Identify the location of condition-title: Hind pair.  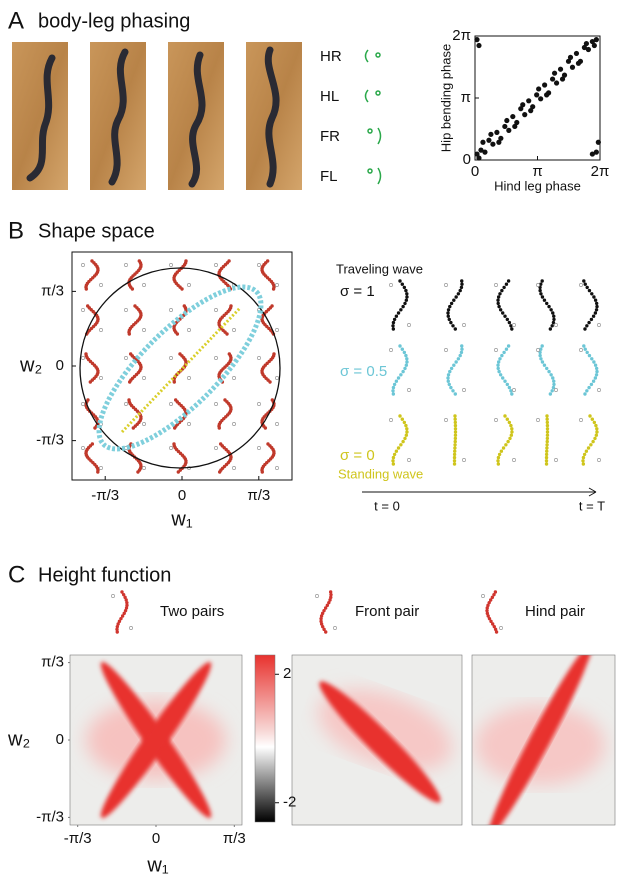
(555, 611).